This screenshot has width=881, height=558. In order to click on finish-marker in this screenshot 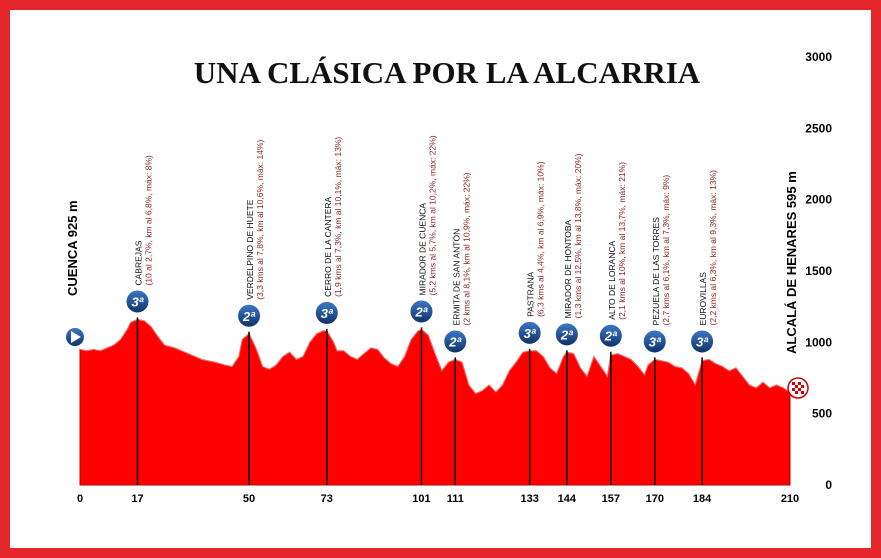, I will do `click(798, 388)`.